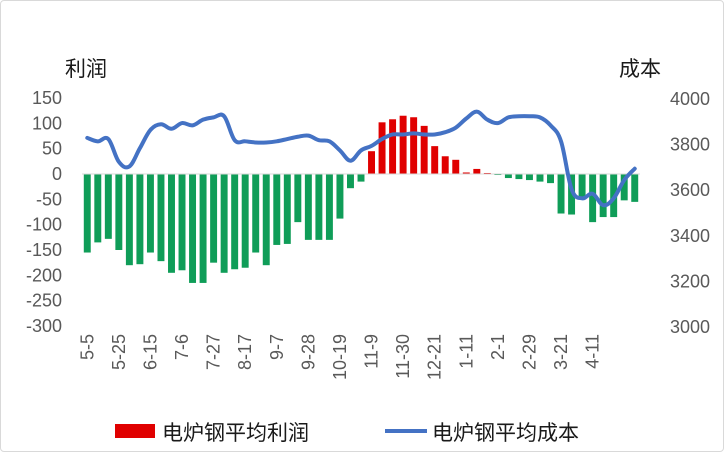 This screenshot has height=452, width=724. I want to click on right-tick-label: 3200, so click(690, 281).